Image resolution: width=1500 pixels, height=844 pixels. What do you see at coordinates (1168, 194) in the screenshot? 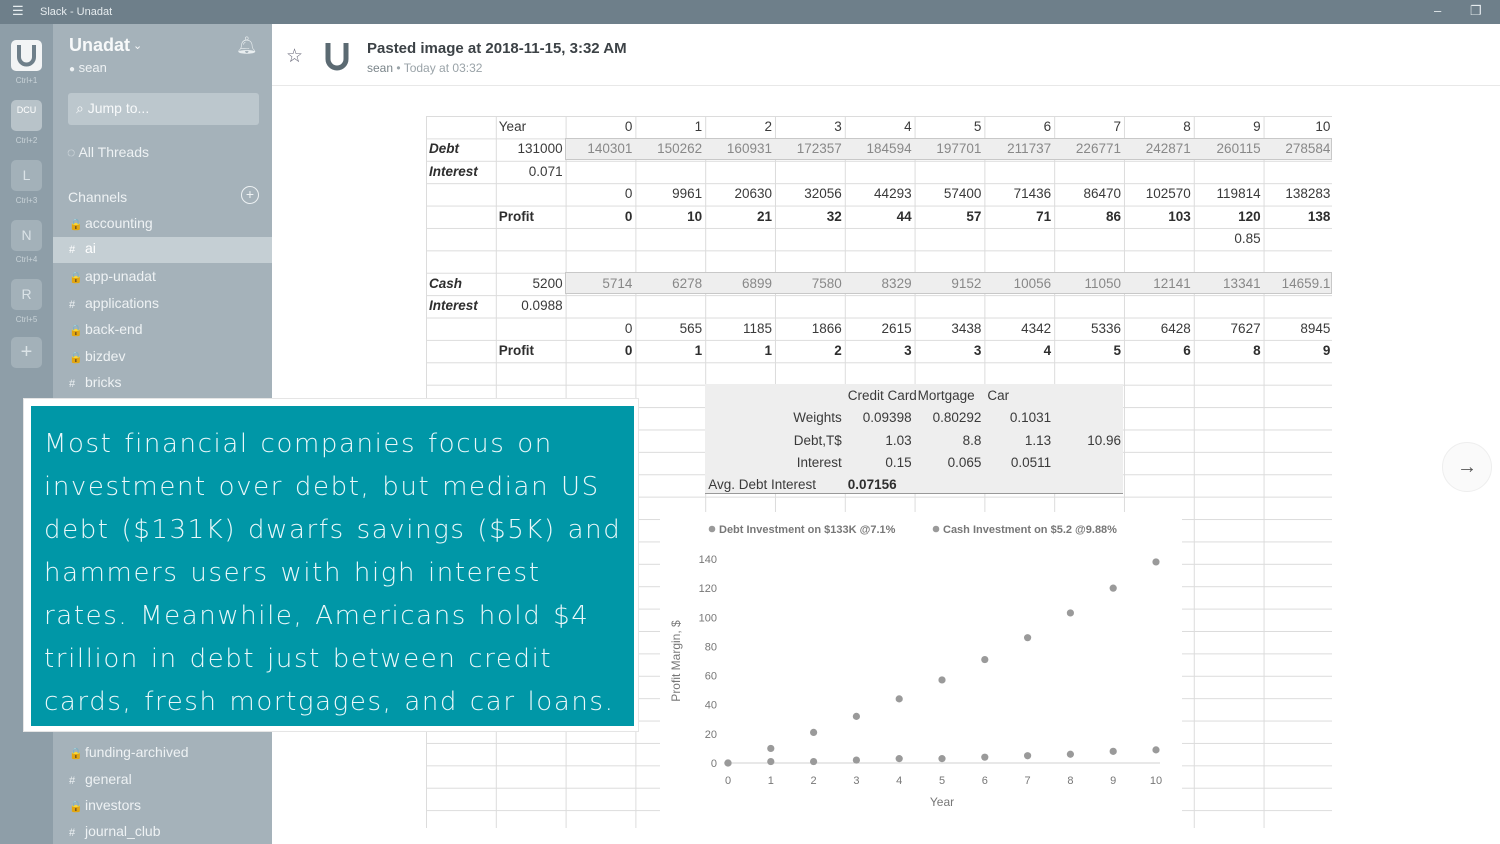
I see `debt-gain-cell: 102570` at bounding box center [1168, 194].